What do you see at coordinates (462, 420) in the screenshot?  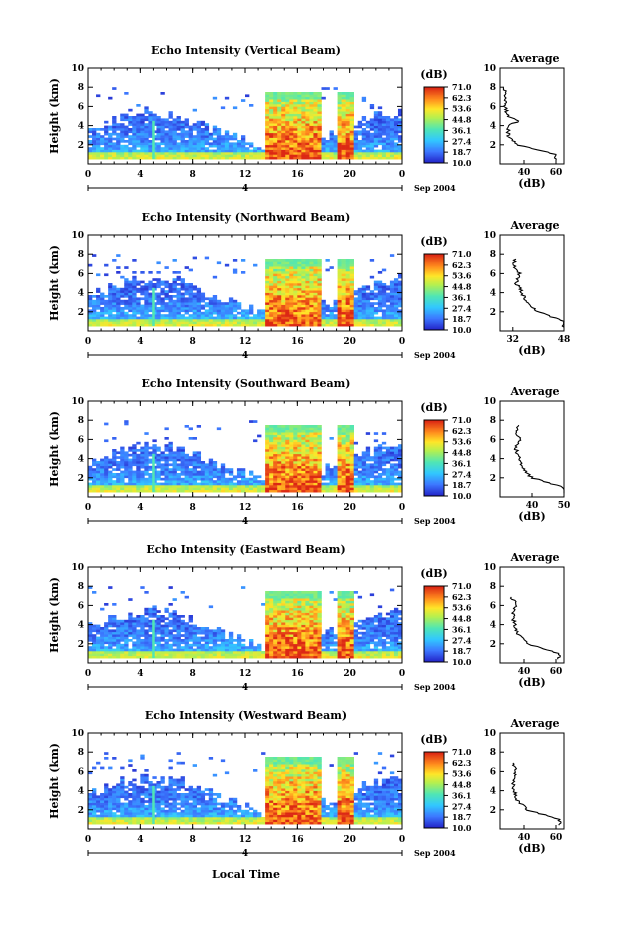 I see `colorbar-tick-label: 71.0` at bounding box center [462, 420].